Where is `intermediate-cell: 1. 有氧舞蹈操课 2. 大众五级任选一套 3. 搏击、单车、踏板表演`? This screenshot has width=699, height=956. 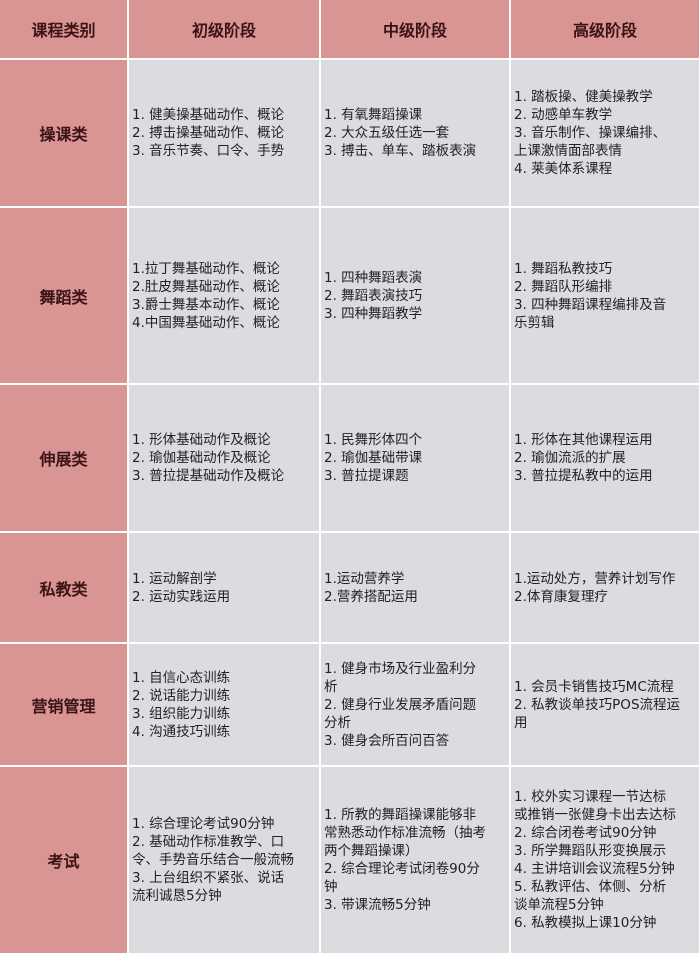
intermediate-cell: 1. 有氧舞蹈操课 2. 大众五级任选一套 3. 搏击、单车、踏板表演 is located at coordinates (415, 133).